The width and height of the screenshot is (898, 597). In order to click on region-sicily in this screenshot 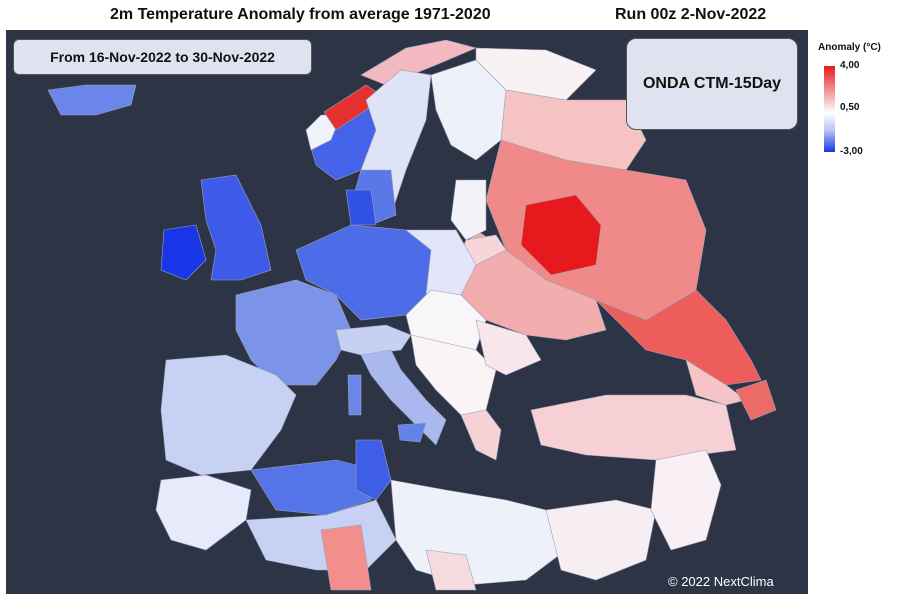, I will do `click(412, 432)`.